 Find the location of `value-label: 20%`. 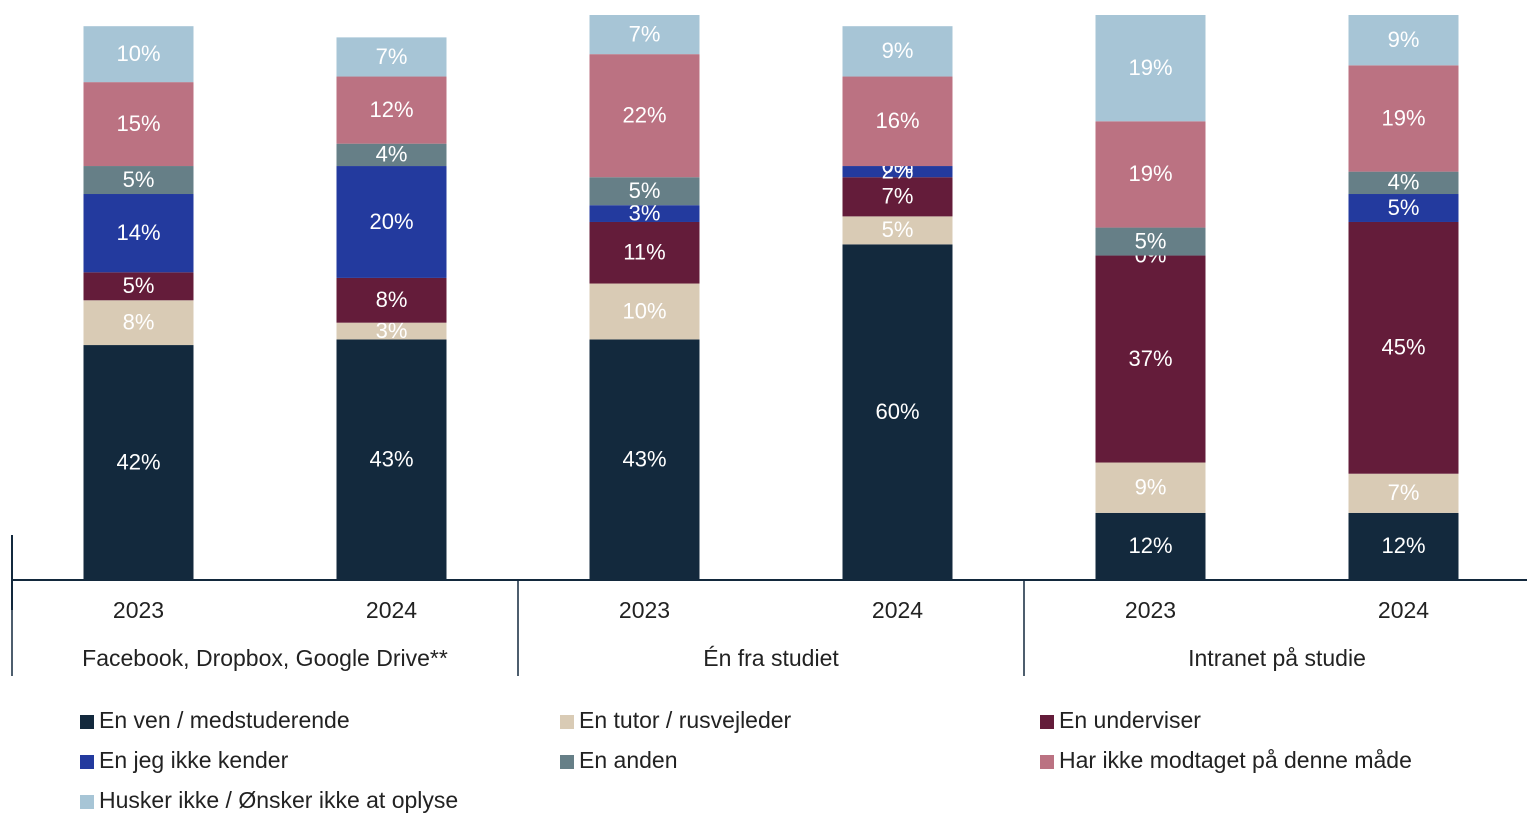

value-label: 20% is located at coordinates (391, 221).